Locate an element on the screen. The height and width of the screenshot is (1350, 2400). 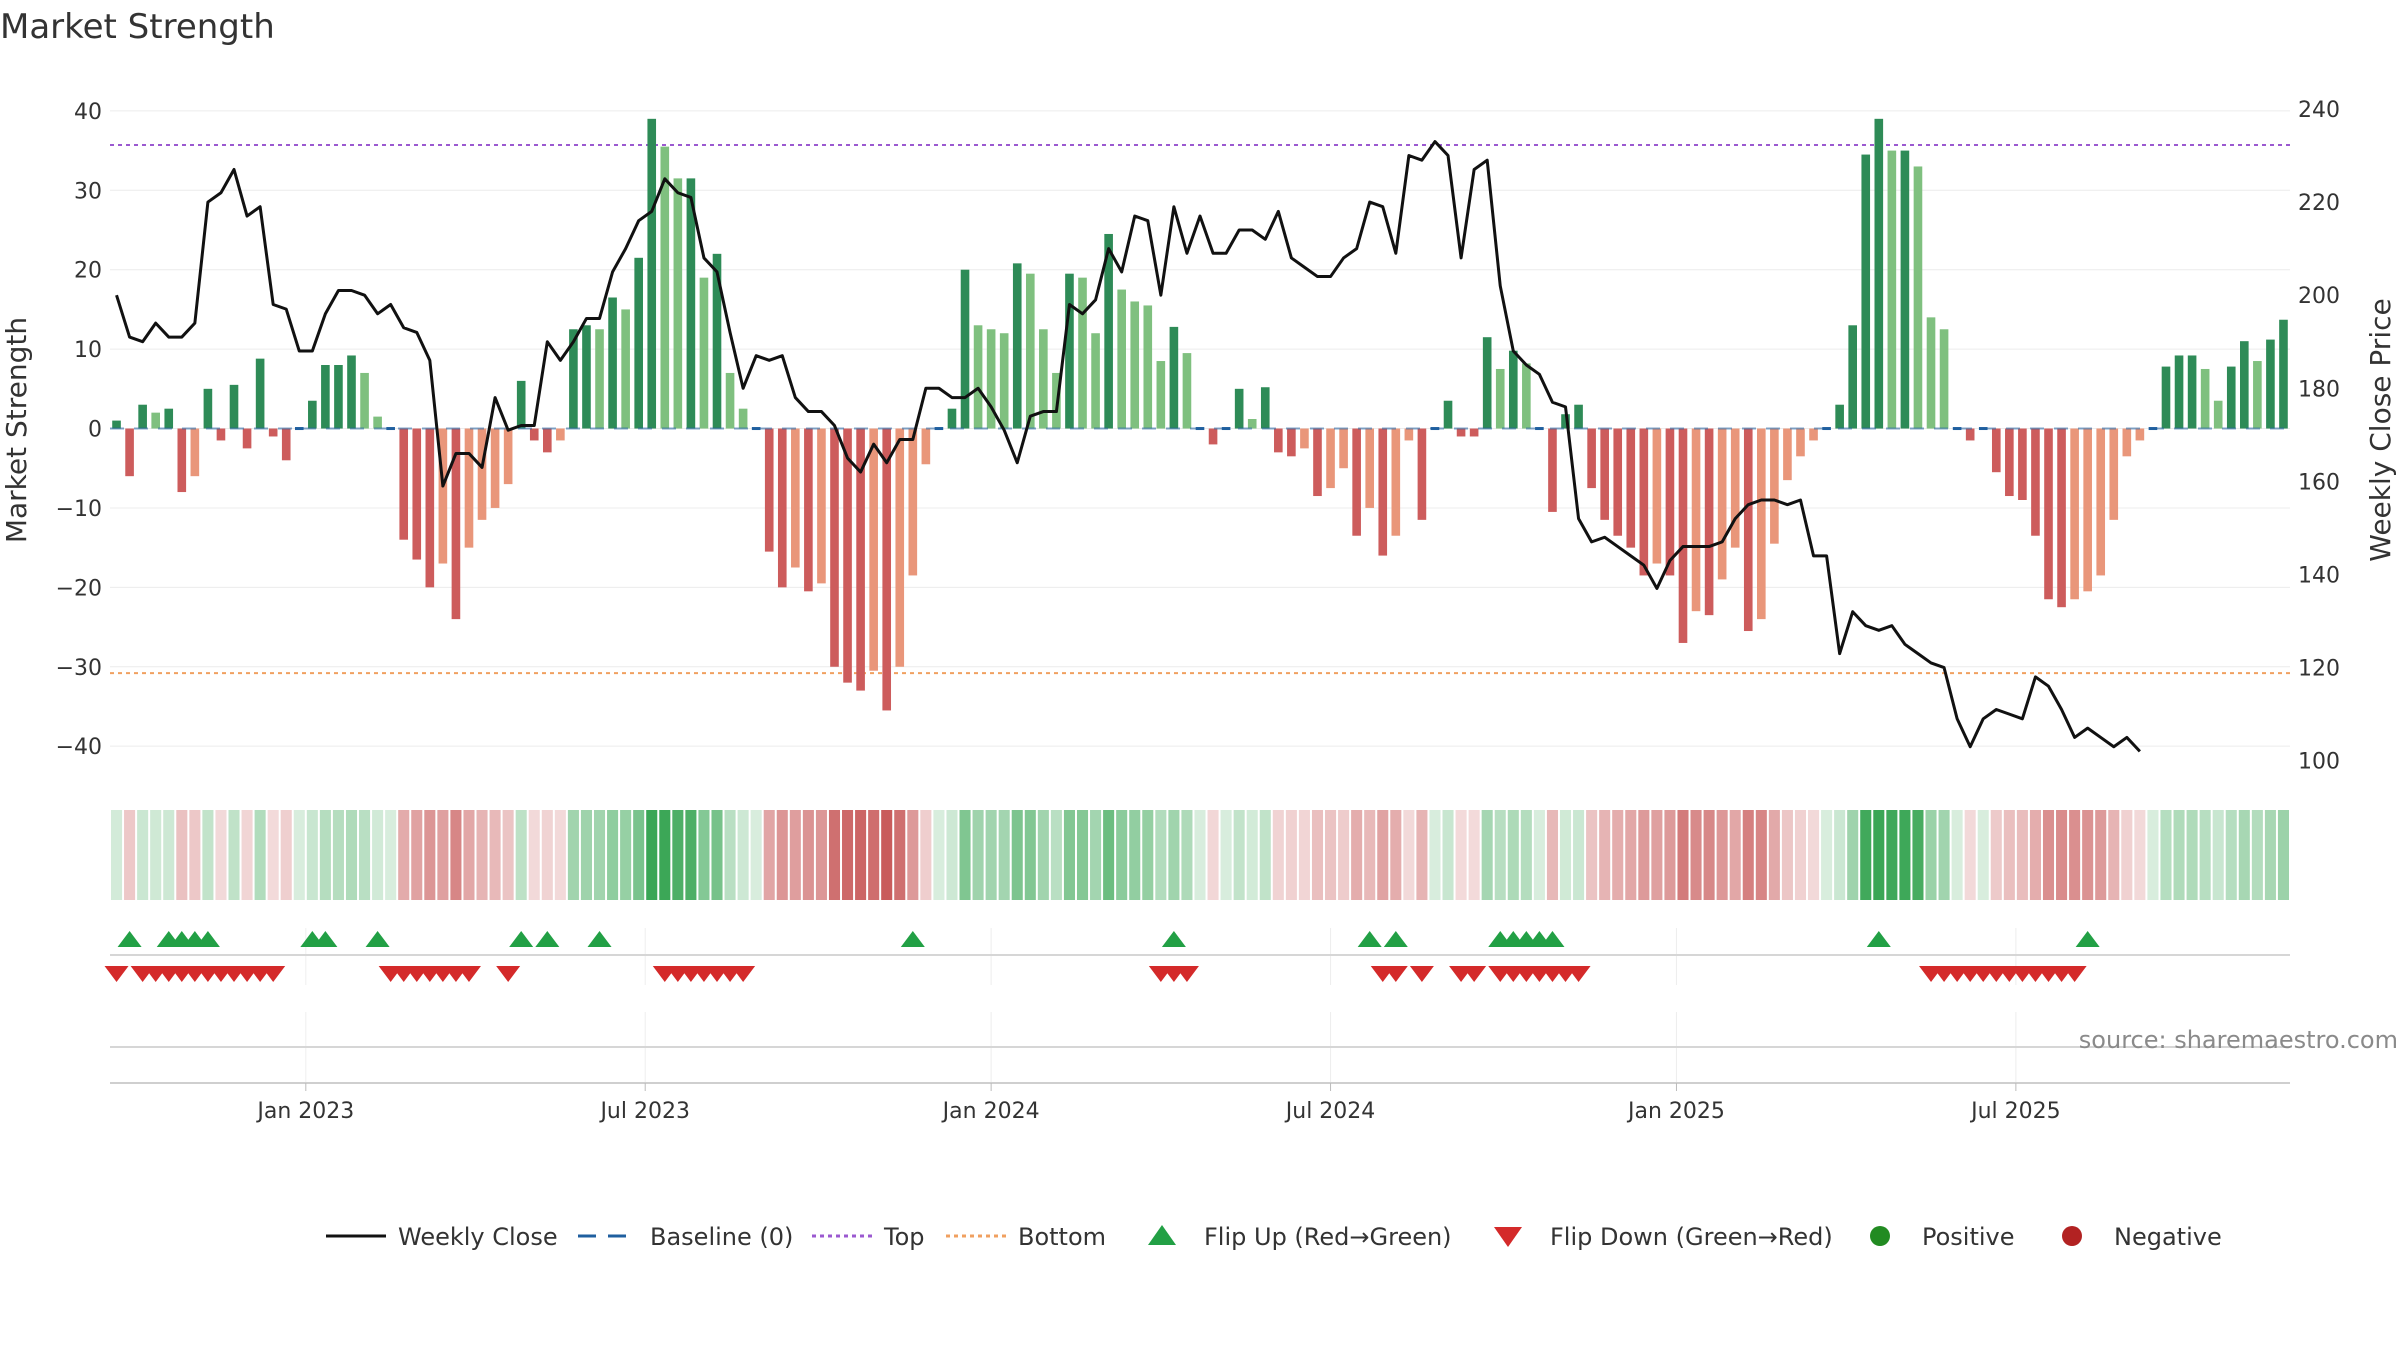
right-tick-label: 100 is located at coordinates (2319, 762).